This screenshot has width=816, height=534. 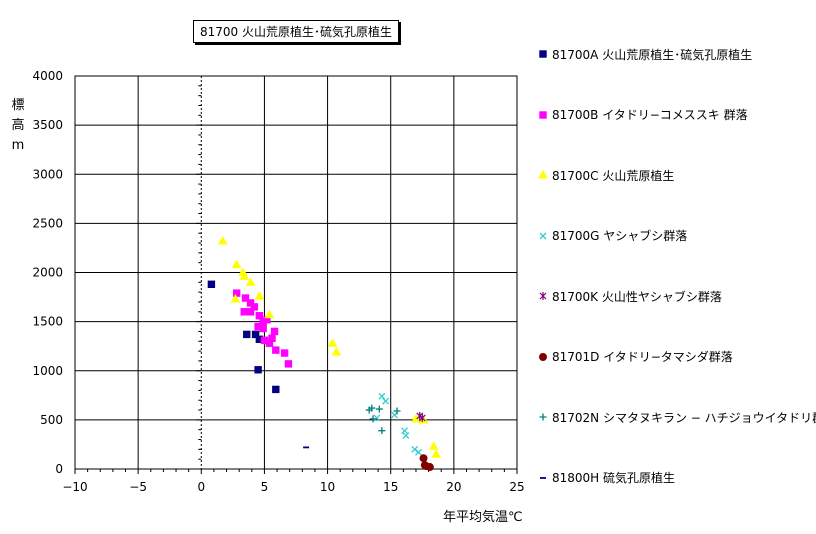 I want to click on legend-label: 81700G ヤシャブシ群落, so click(x=620, y=236).